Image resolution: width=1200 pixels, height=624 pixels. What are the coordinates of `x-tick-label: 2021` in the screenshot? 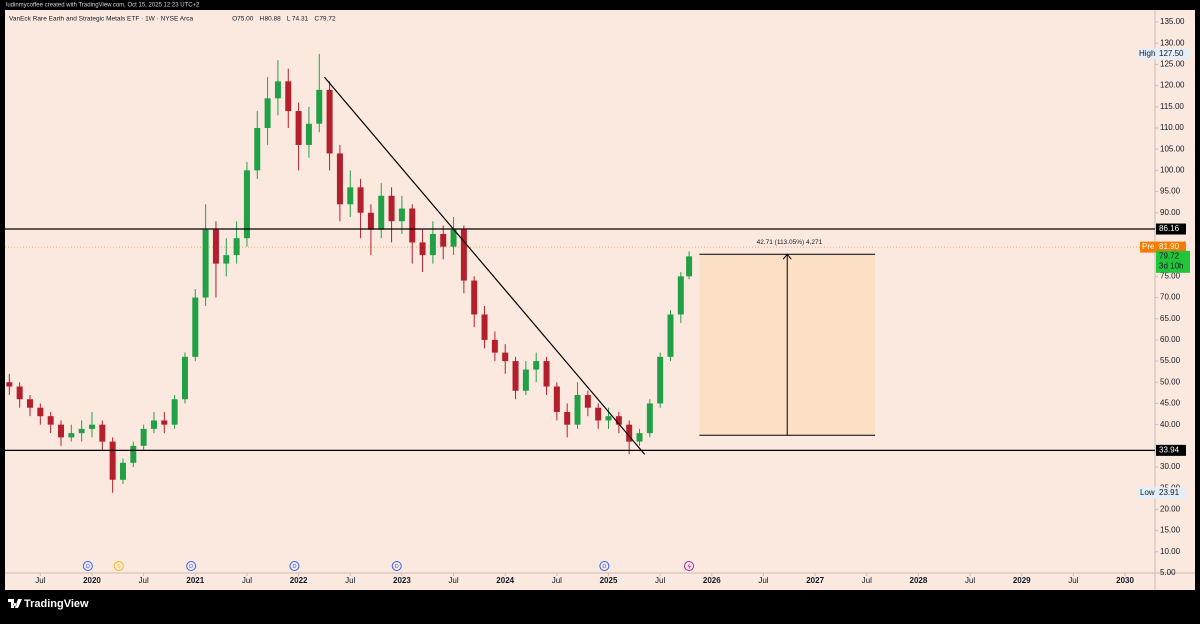 It's located at (195, 580).